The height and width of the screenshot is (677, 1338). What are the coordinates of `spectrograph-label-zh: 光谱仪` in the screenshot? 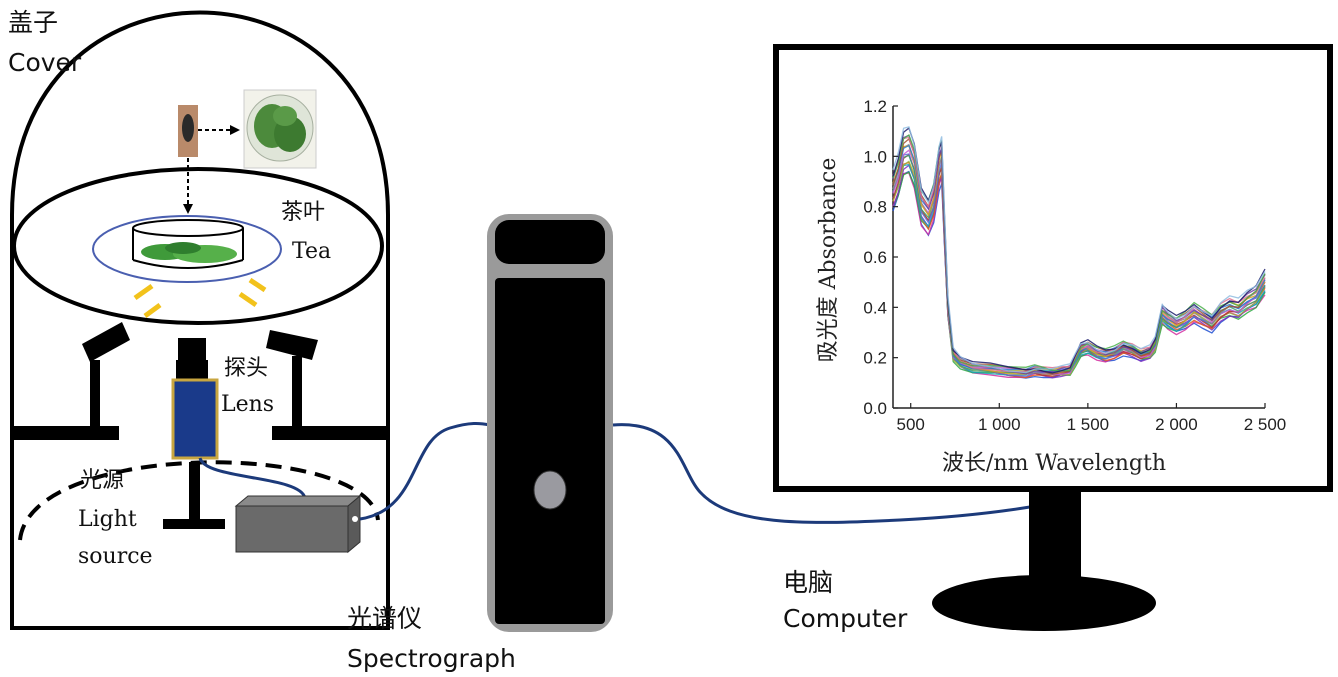 It's located at (385, 618).